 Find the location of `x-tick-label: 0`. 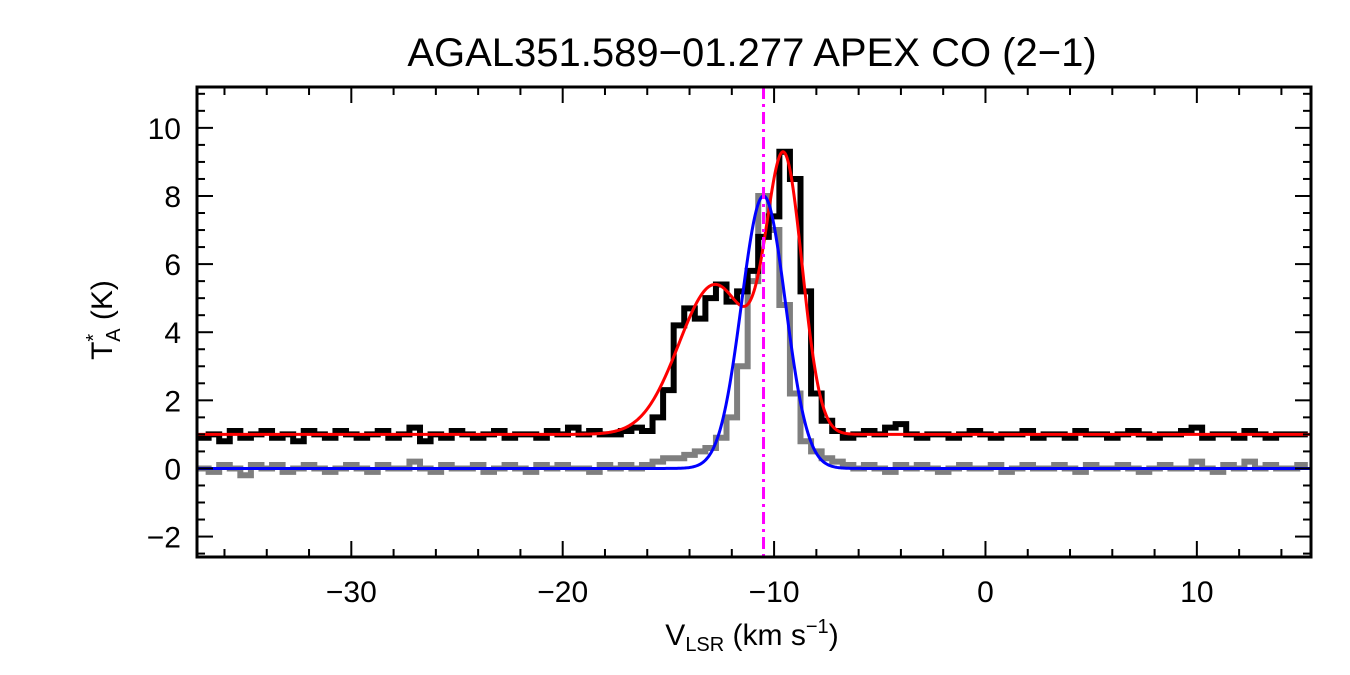

x-tick-label: 0 is located at coordinates (985, 592).